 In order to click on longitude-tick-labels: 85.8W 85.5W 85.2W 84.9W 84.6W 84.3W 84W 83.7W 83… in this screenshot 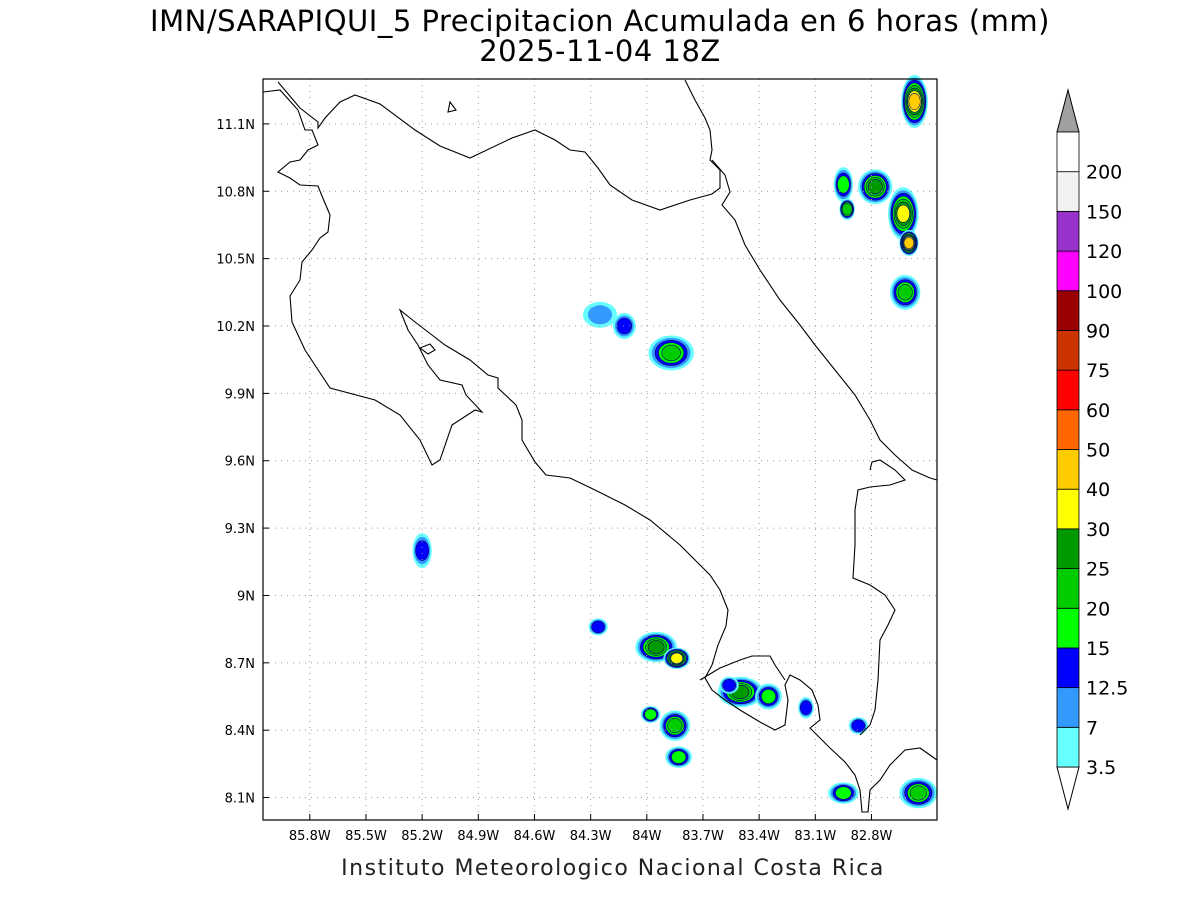, I will do `click(591, 829)`.